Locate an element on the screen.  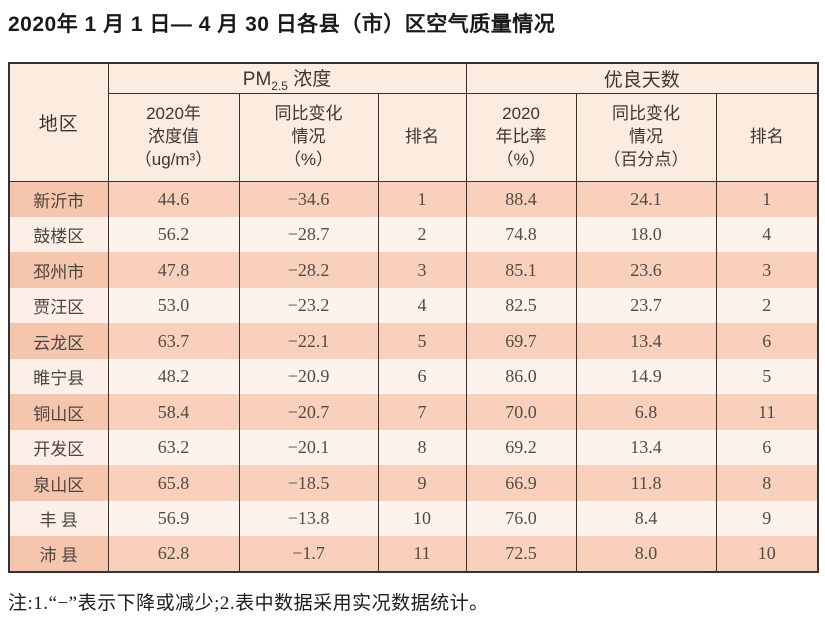
days-change-cell: 24.1 is located at coordinates (646, 199).